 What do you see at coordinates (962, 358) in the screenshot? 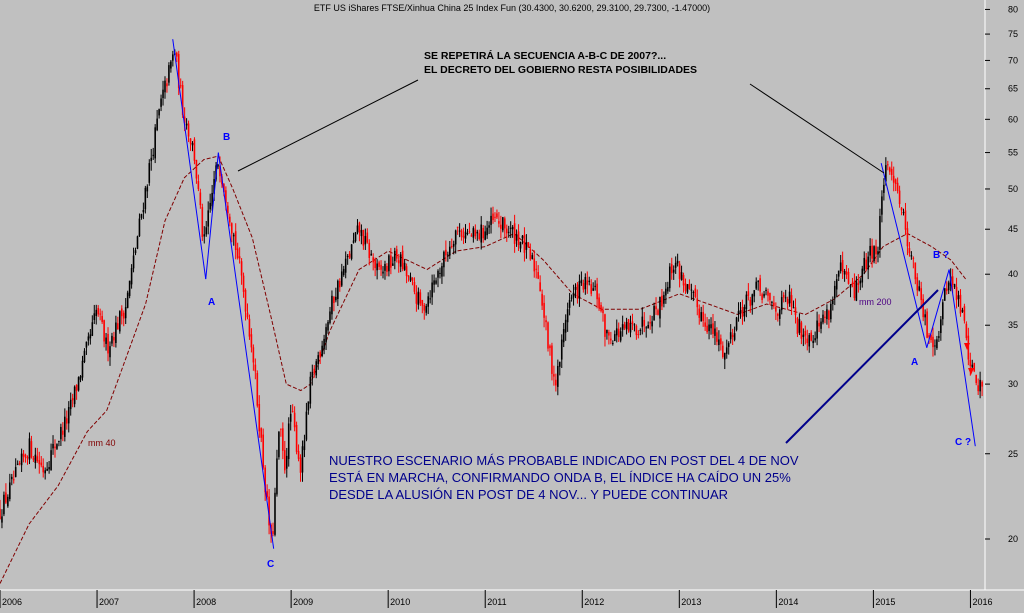
I see `wave-line-c-2016` at bounding box center [962, 358].